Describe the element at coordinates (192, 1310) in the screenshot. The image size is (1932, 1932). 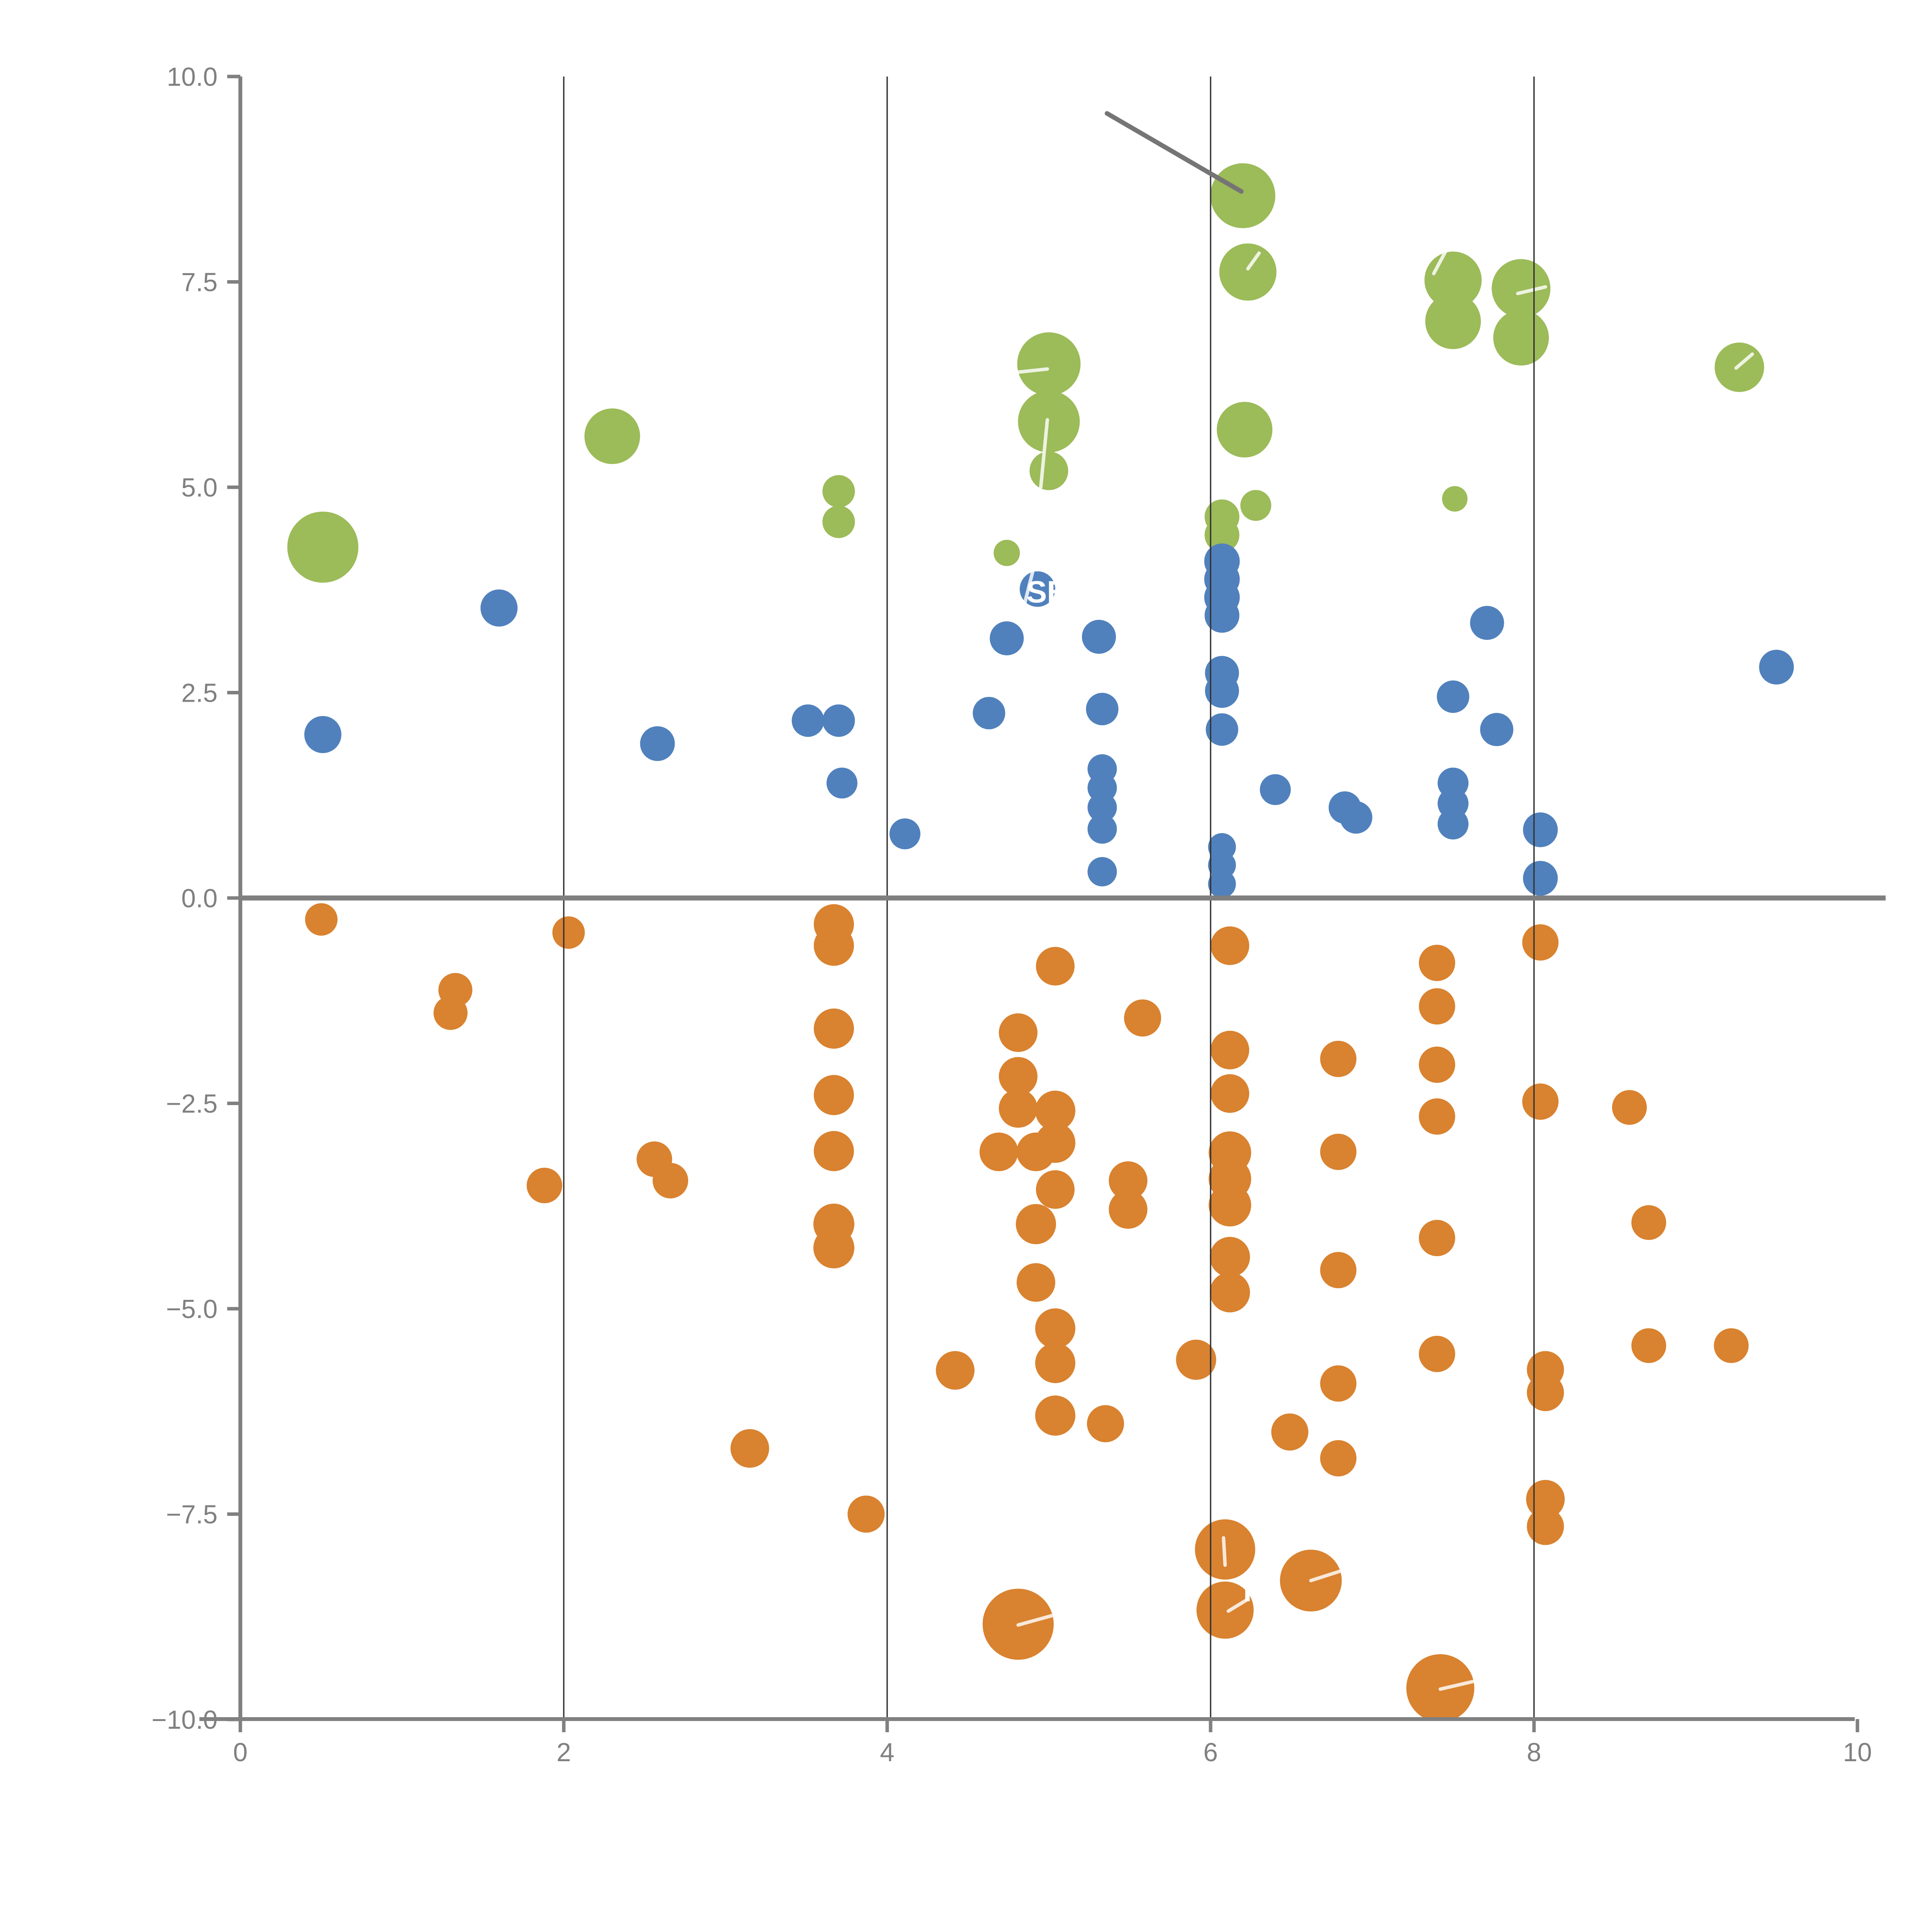
I see `y-tick-label: −5.0` at that location.